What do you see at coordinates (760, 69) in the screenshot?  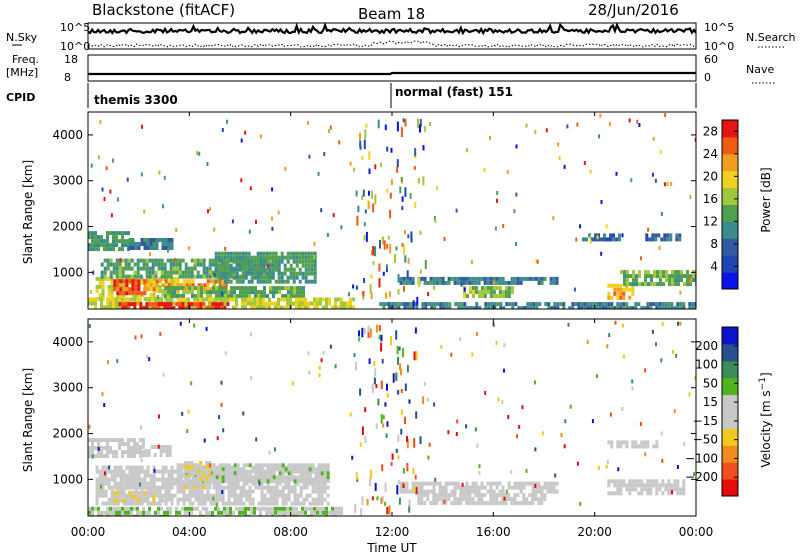 I see `nave-label: Nave` at bounding box center [760, 69].